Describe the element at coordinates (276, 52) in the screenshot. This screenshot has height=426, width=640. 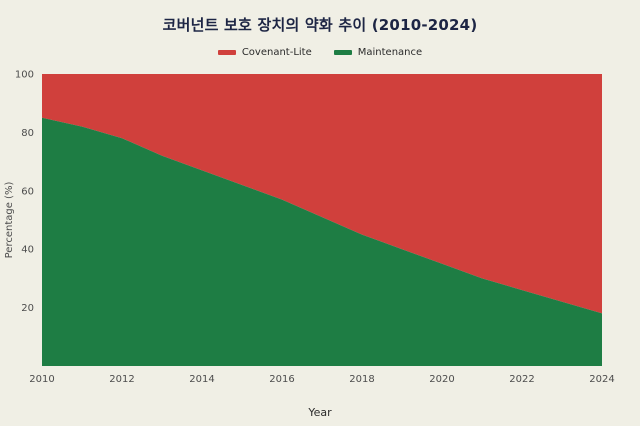
I see `legend-label-covenant-lite: Covenant-Lite` at that location.